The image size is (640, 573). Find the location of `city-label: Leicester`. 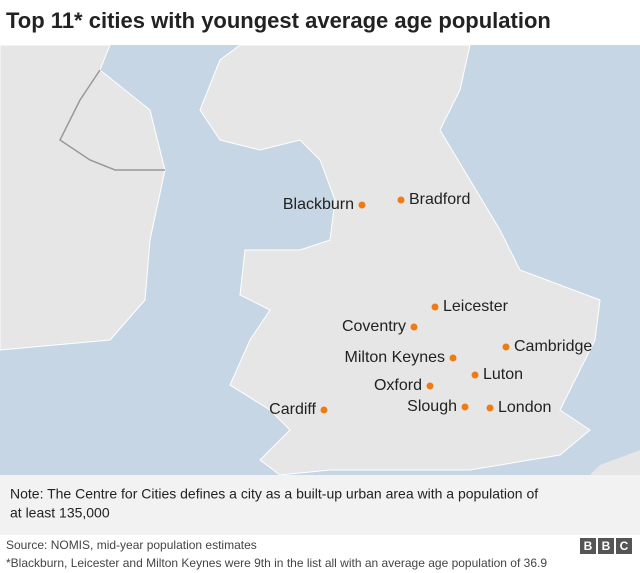

city-label: Leicester is located at coordinates (476, 306).